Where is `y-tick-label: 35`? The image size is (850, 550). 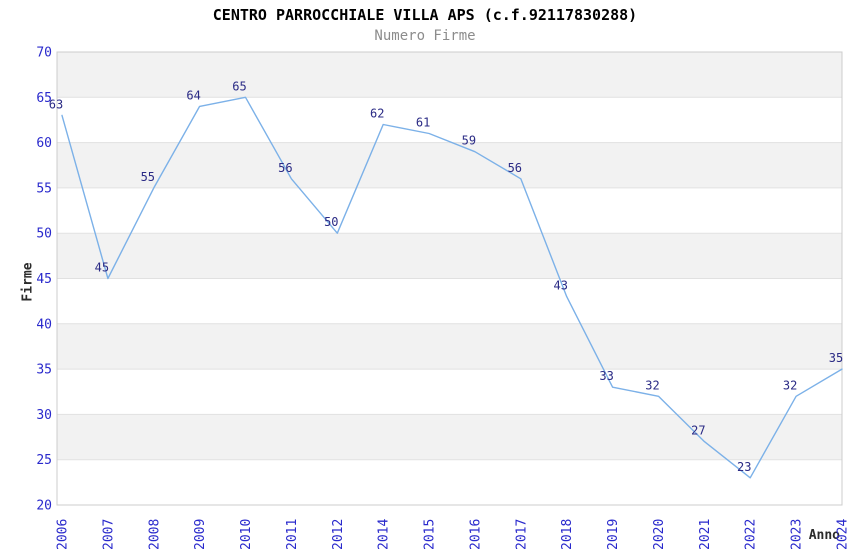 y-tick-label: 35 is located at coordinates (44, 370).